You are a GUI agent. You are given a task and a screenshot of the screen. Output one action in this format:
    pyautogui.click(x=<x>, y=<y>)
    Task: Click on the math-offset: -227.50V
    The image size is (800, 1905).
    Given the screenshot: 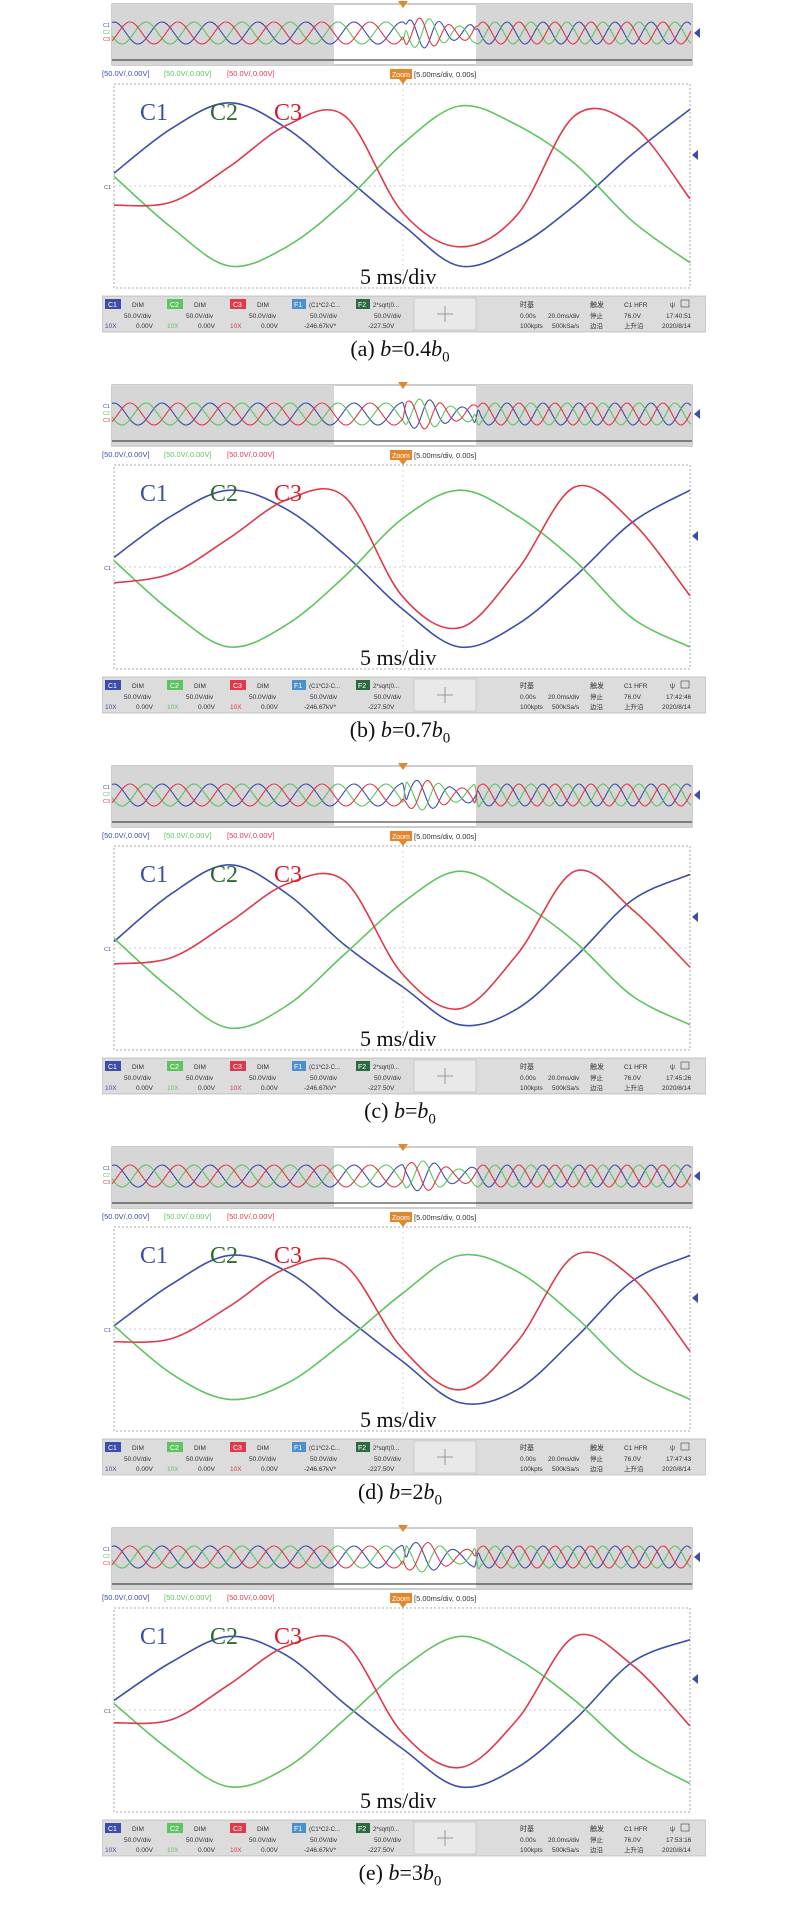 What is the action you would take?
    pyautogui.click(x=381, y=1088)
    